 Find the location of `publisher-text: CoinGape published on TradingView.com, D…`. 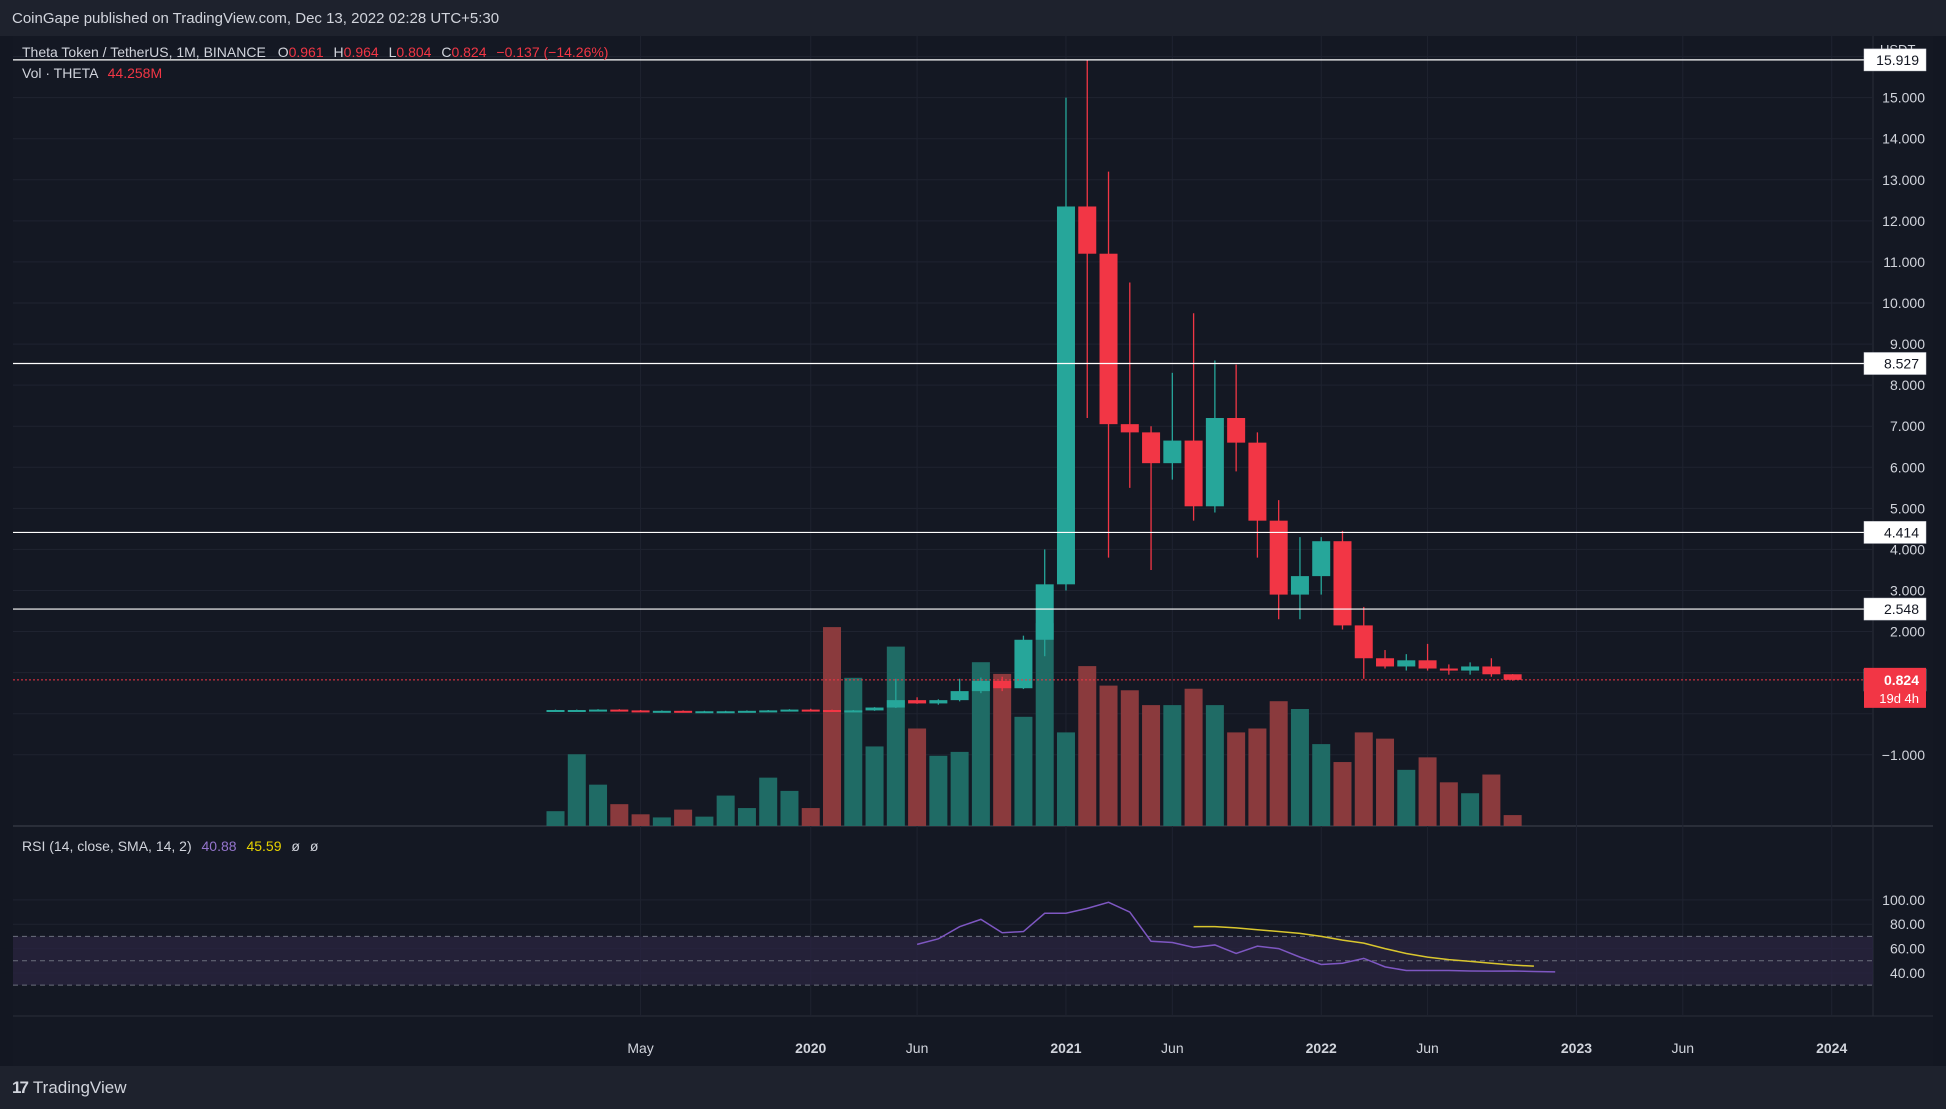

publisher-text: CoinGape published on TradingView.com, D… is located at coordinates (256, 18).